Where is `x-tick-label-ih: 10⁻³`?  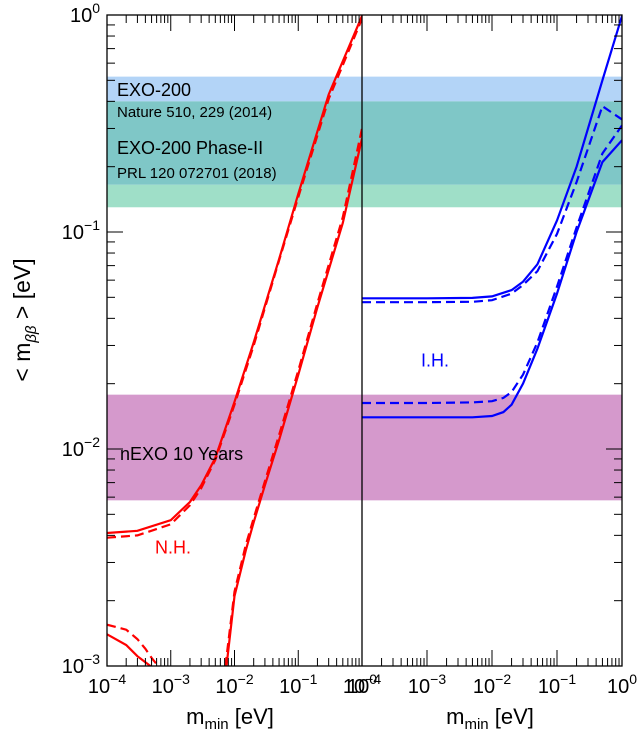
x-tick-label-ih: 10⁻³ is located at coordinates (427, 684).